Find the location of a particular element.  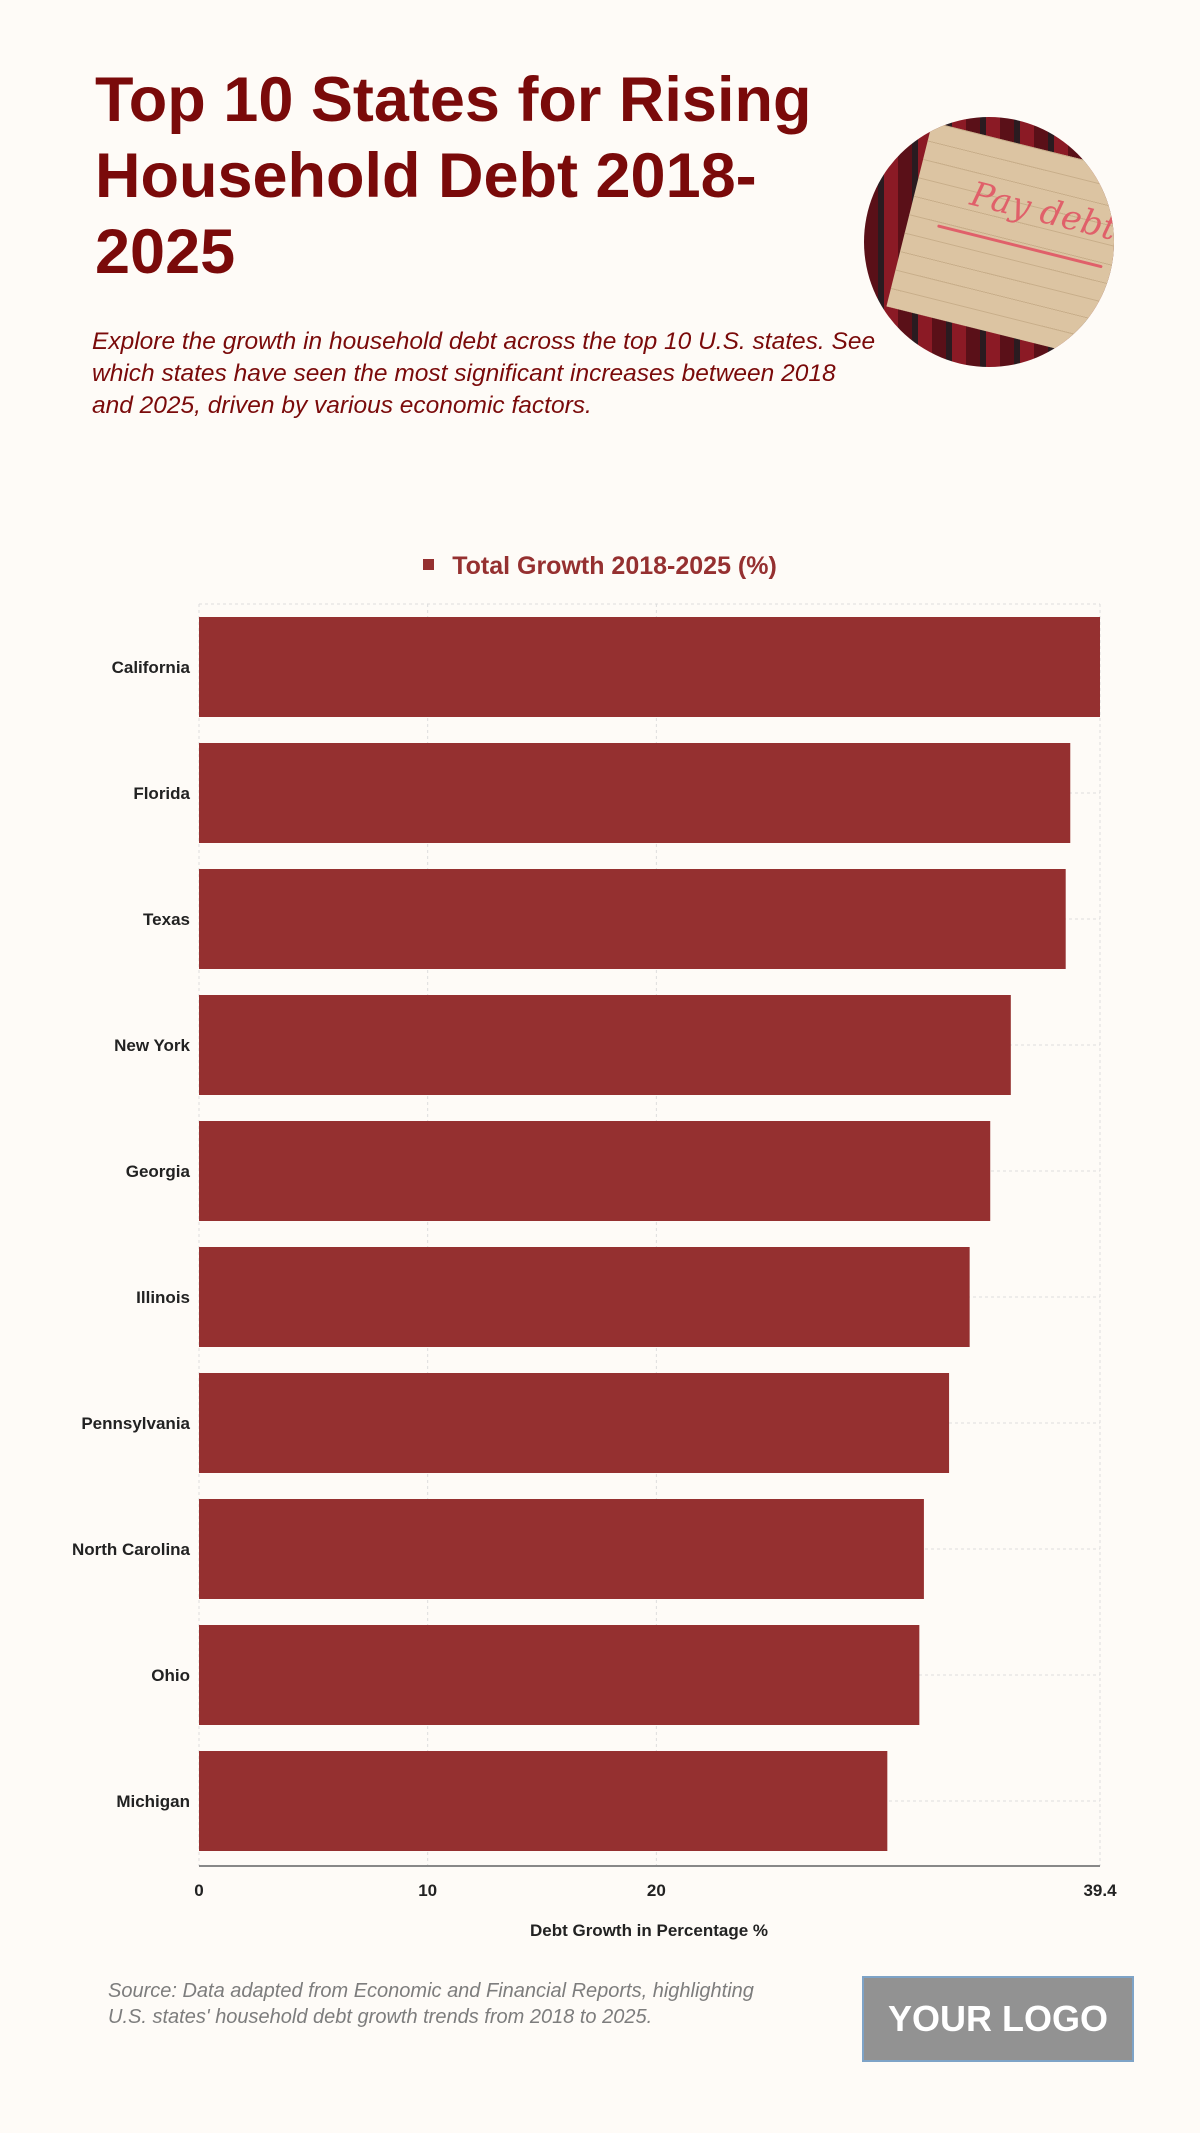

bar-new-york is located at coordinates (605, 1045).